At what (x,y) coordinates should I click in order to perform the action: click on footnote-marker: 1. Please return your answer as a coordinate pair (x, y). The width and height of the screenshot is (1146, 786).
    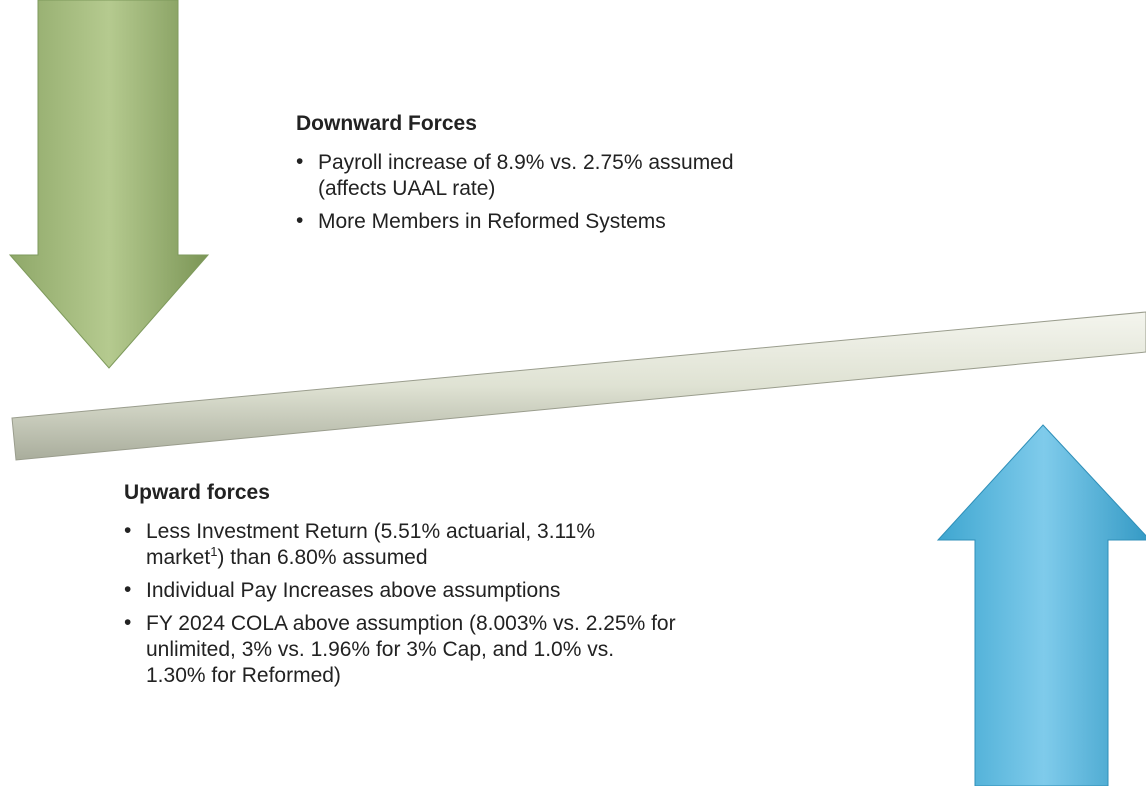
    Looking at the image, I should click on (214, 551).